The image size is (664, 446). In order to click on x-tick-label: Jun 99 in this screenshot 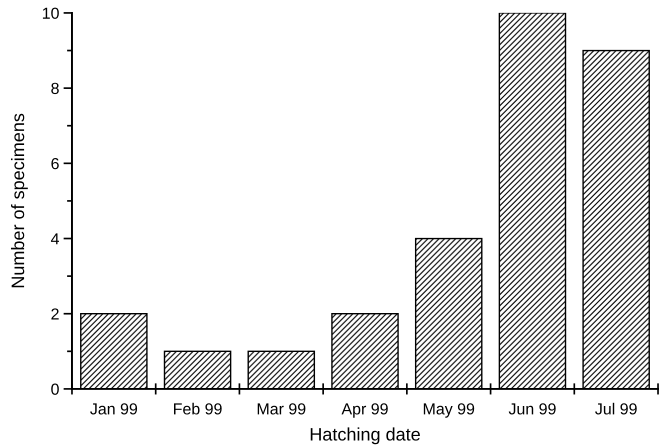, I will do `click(532, 409)`.